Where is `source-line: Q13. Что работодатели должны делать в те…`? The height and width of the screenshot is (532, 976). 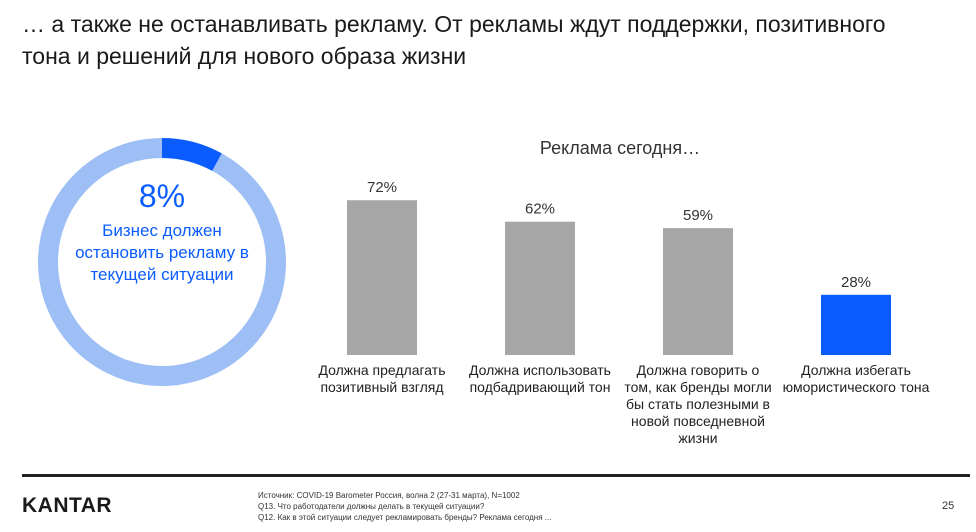 source-line: Q13. Что работодатели должны делать в те… is located at coordinates (371, 506).